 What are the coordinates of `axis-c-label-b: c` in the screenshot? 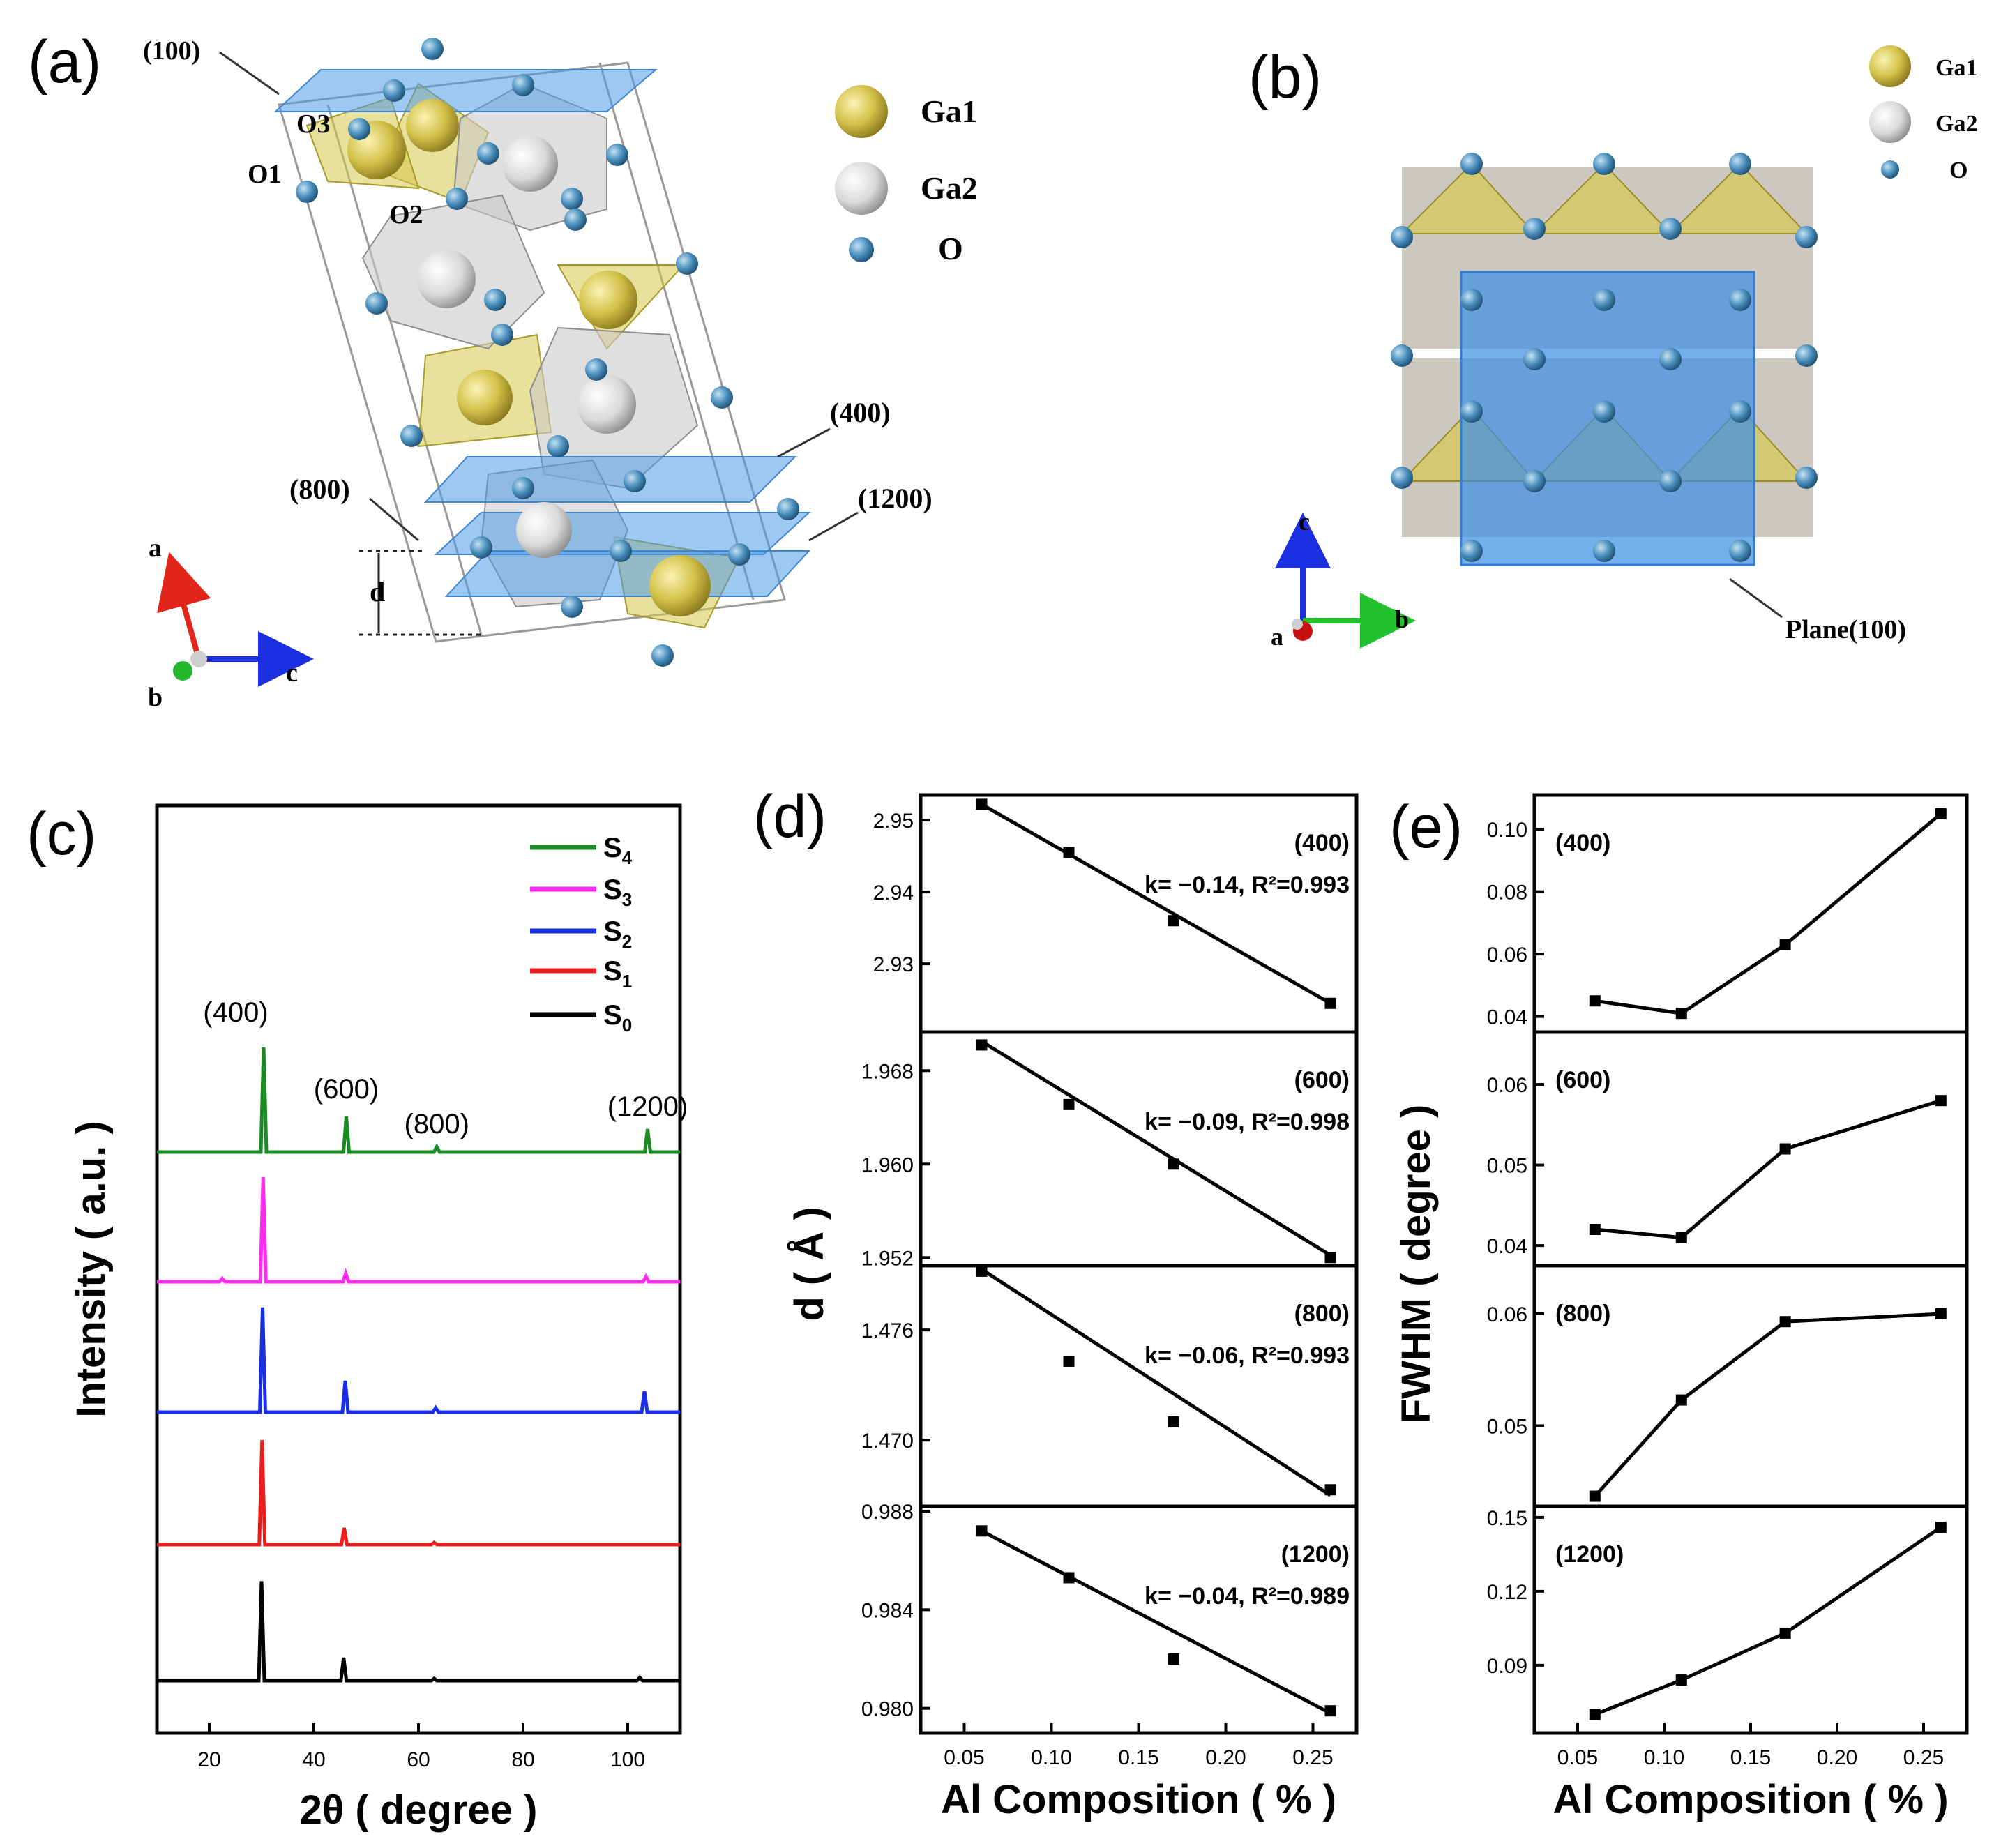 It's located at (1304, 522).